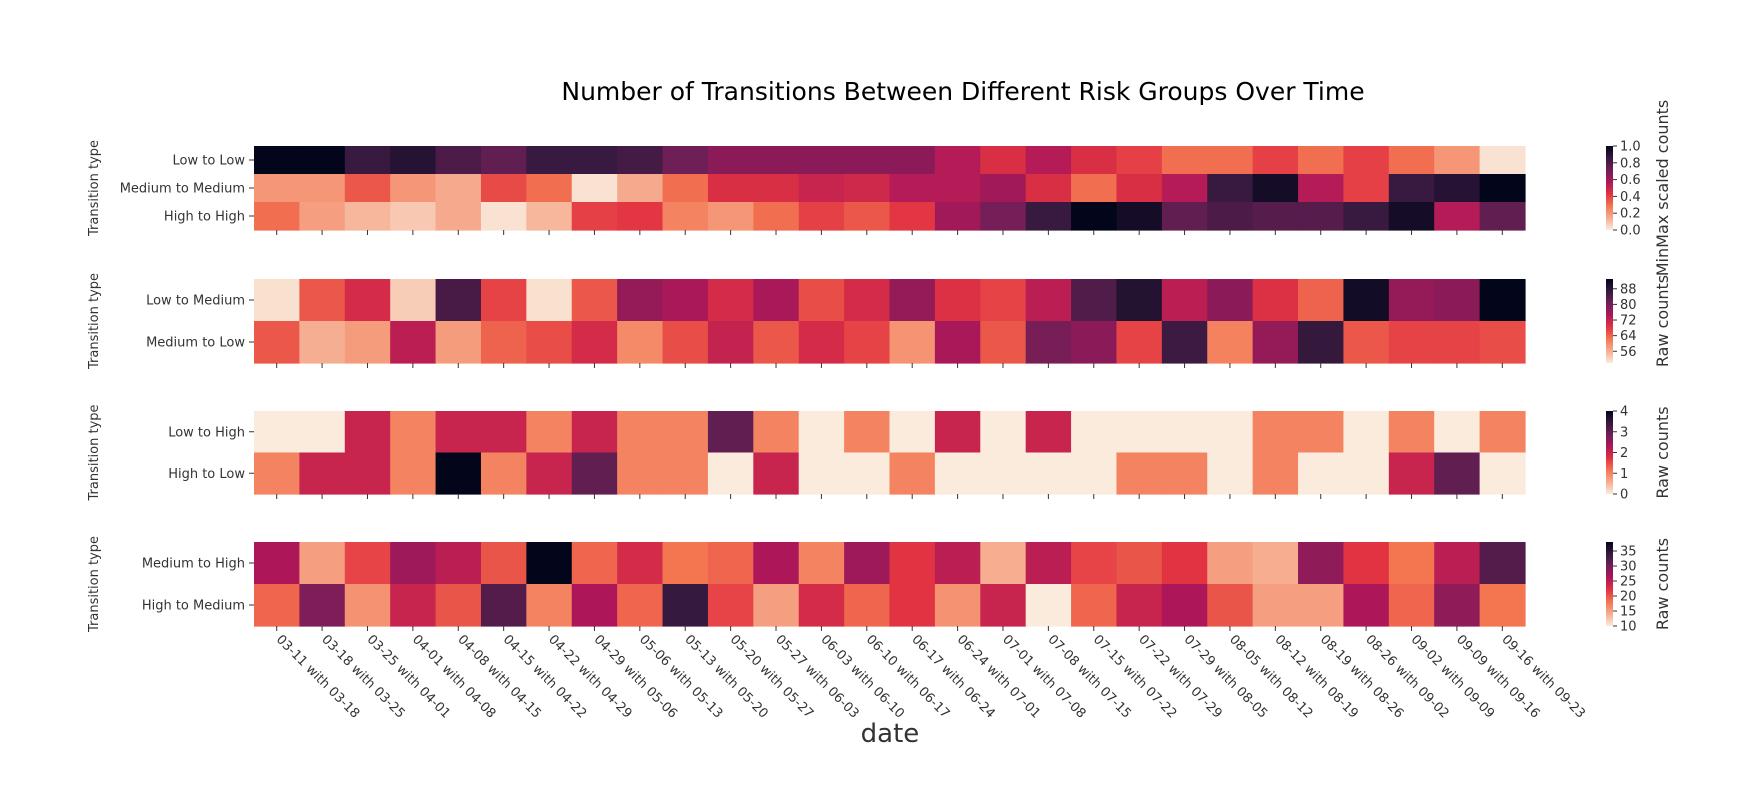 This screenshot has height=809, width=1752. What do you see at coordinates (1639, 188) in the screenshot?
I see `colorbar: 0.0 0.2 0.4 0.6 0.81.0 MinMax scaled counts` at bounding box center [1639, 188].